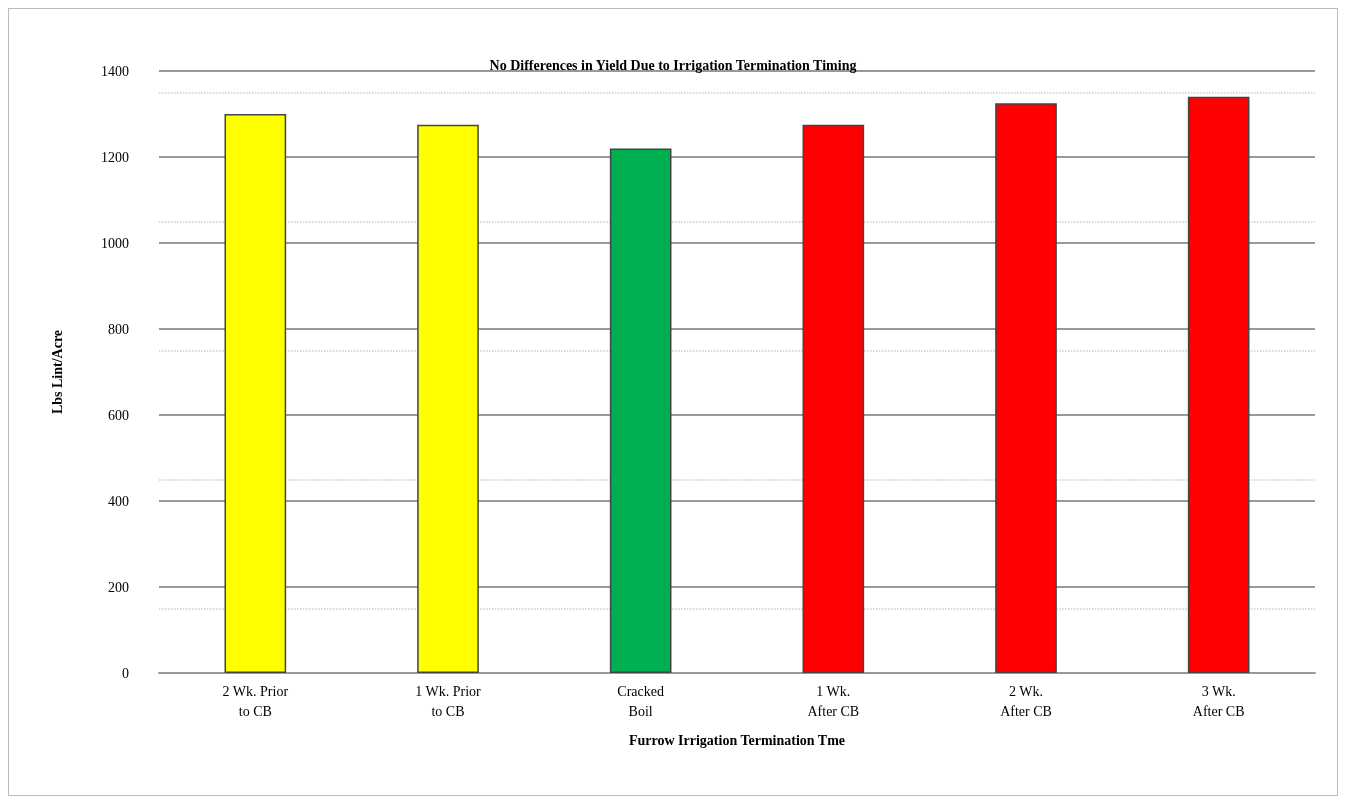  I want to click on x-tick-label: 2 Wk. Prior to CB, so click(255, 701).